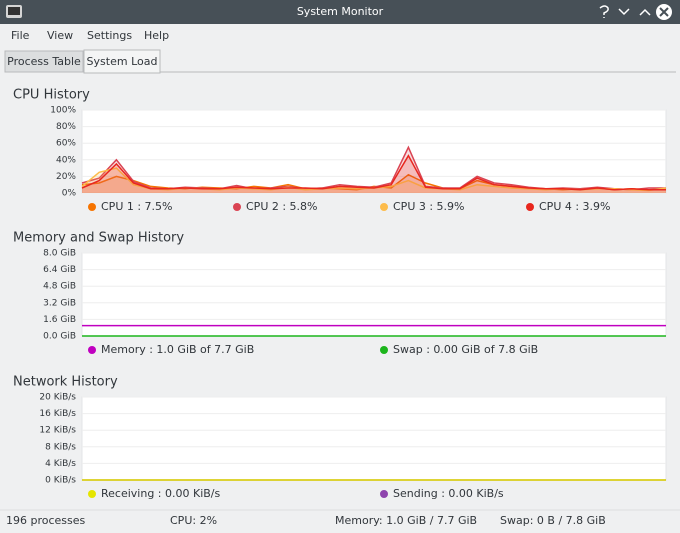  Describe the element at coordinates (66, 160) in the screenshot. I see `y-tick-label: 40%` at that location.